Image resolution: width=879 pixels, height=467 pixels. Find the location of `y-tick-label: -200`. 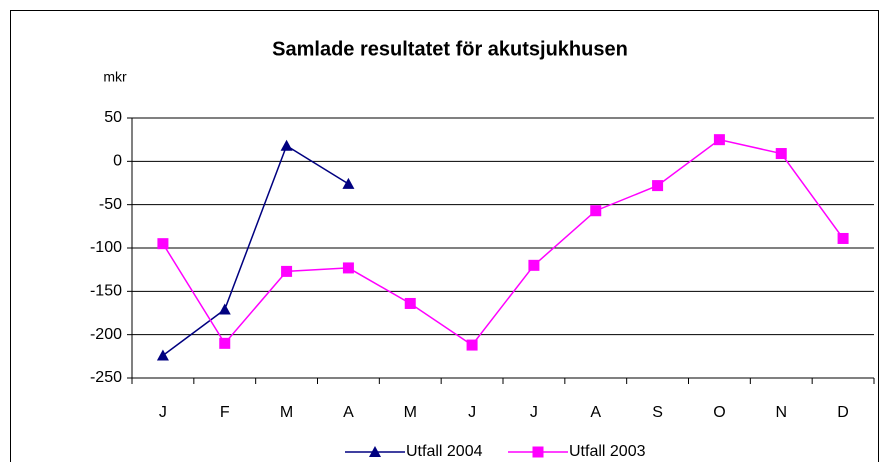

y-tick-label: -200 is located at coordinates (106, 334).